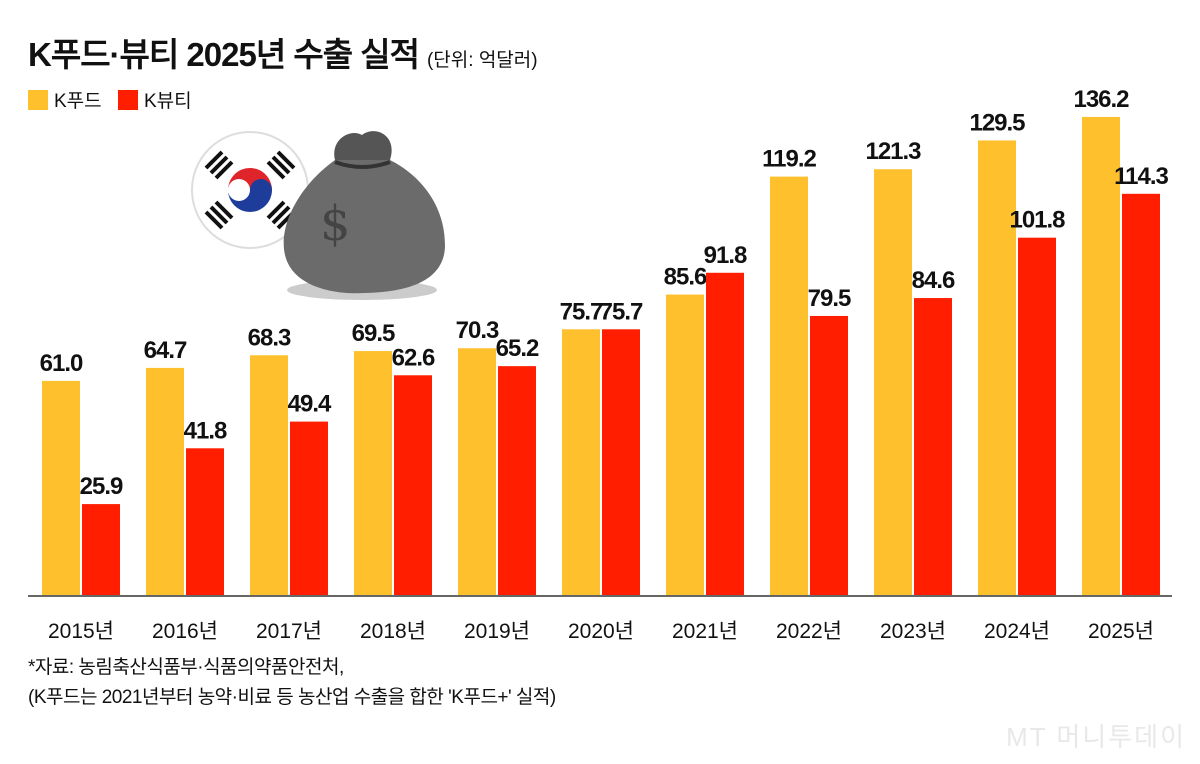 Image resolution: width=1200 pixels, height=764 pixels. What do you see at coordinates (101, 486) in the screenshot?
I see `data-label: 25.9` at bounding box center [101, 486].